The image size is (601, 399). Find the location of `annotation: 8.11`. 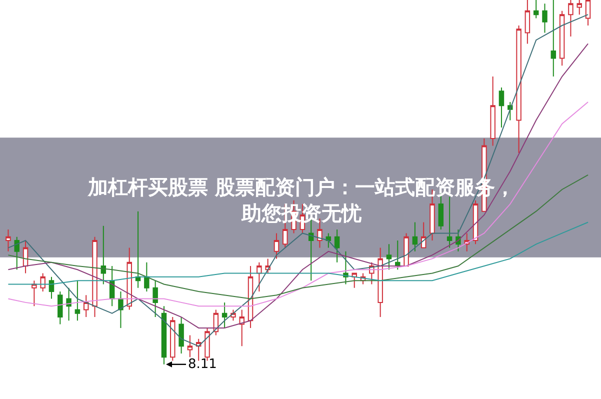

annotation: 8.11 is located at coordinates (202, 364).